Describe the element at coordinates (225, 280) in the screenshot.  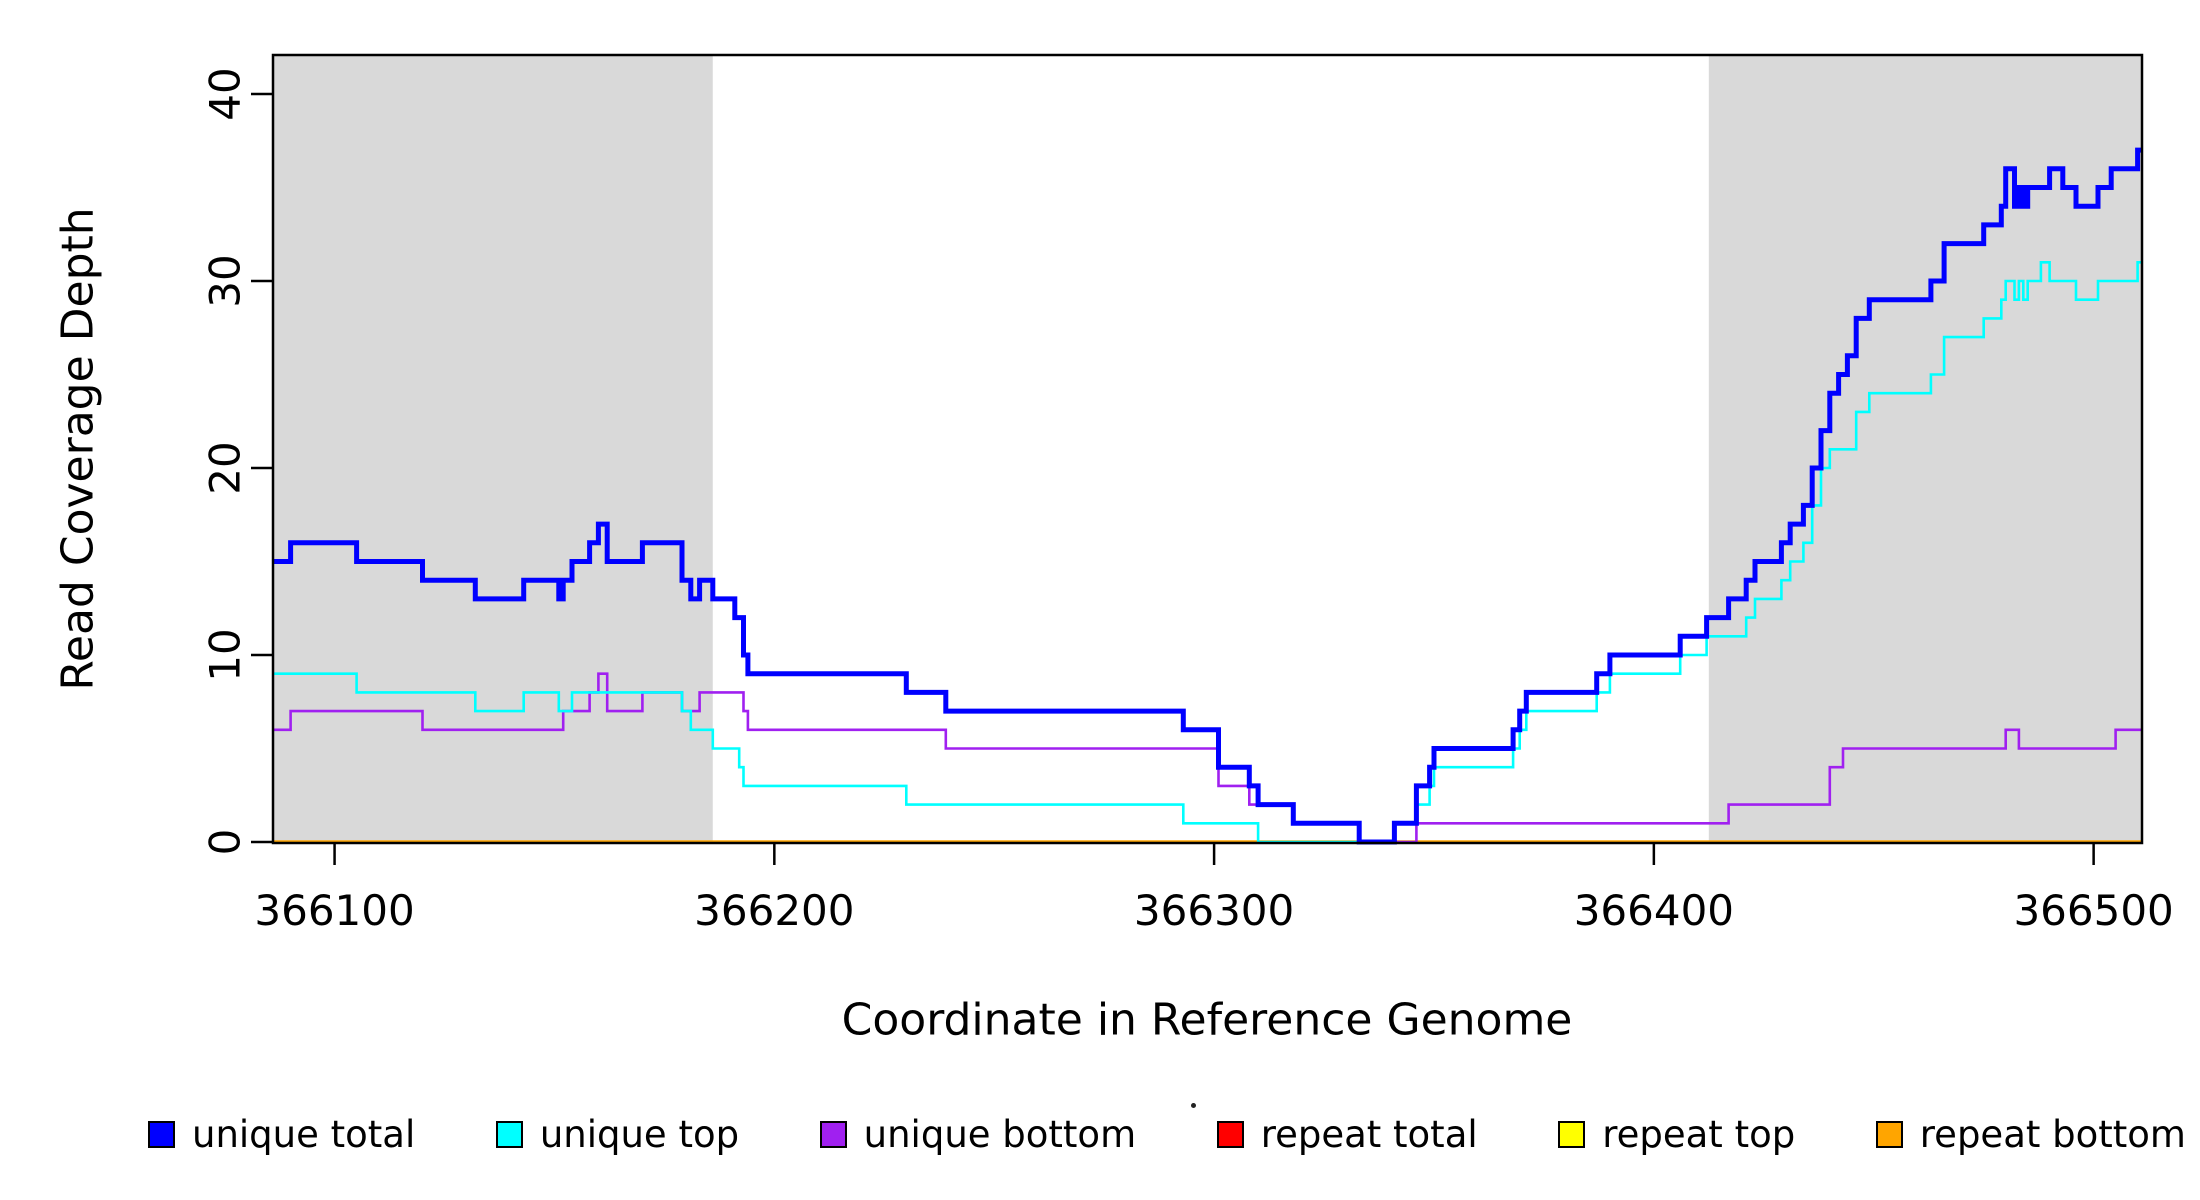
I see `y-axis-tick-label: 30` at that location.